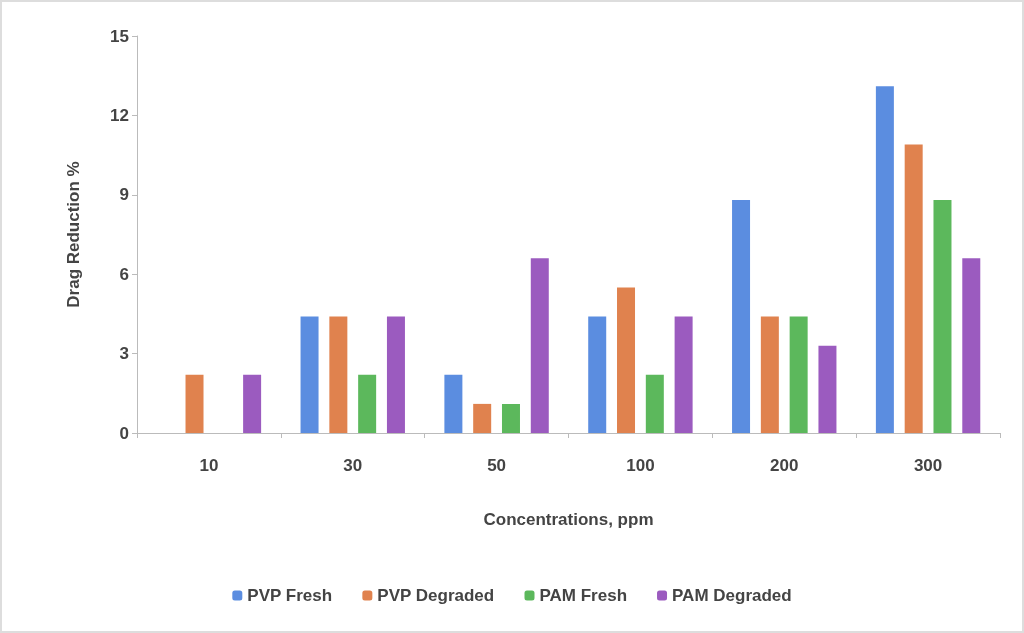  Describe the element at coordinates (732, 595) in the screenshot. I see `legend-label: PAM Degraded` at that location.